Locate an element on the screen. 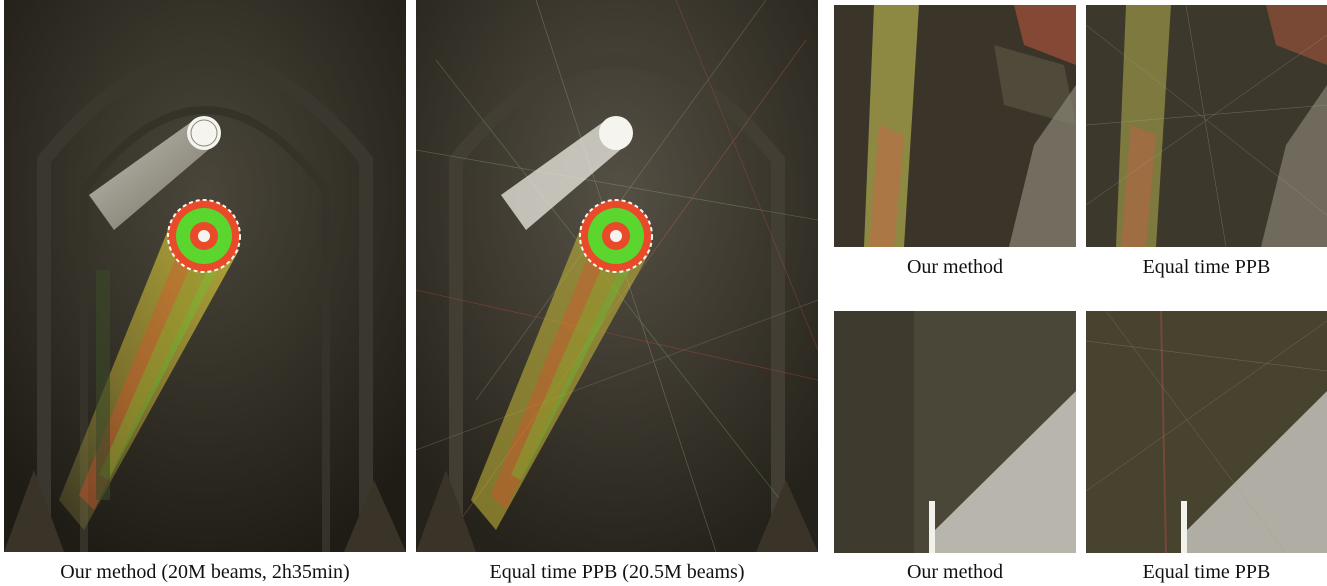  caption-crop-bottom-ours: Our method is located at coordinates (955, 572).